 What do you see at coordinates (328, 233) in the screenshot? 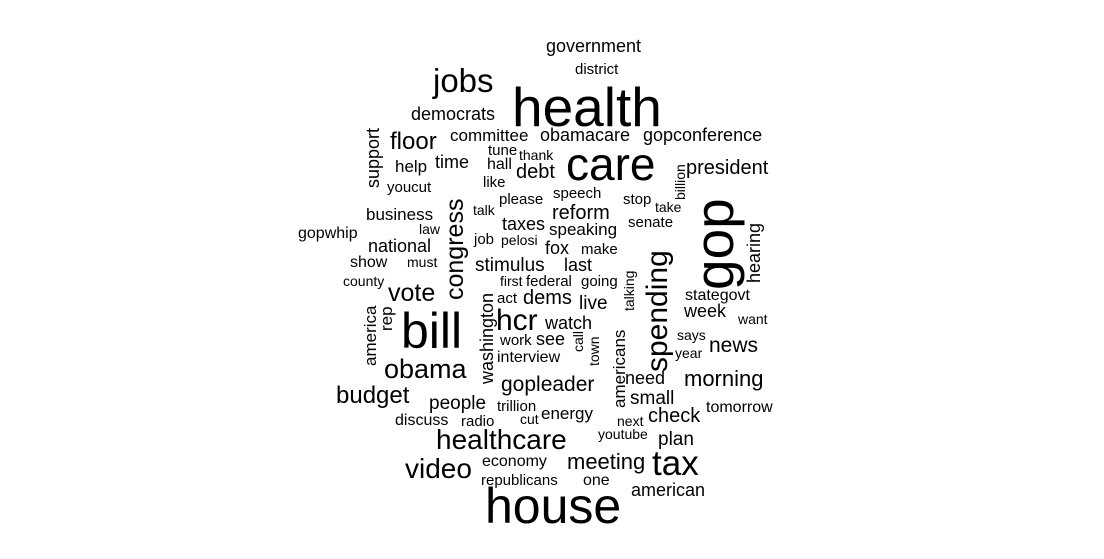
I see `word-gopwhip: gopwhip` at bounding box center [328, 233].